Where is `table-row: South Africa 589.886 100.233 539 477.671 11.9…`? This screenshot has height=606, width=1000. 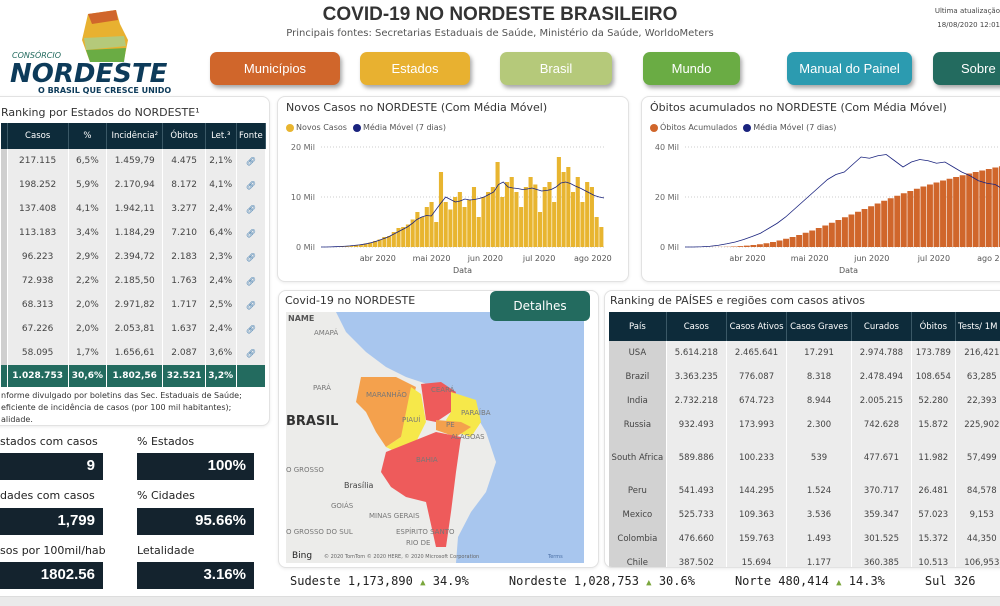 table-row: South Africa 589.886 100.233 539 477.671 11.9… is located at coordinates (804, 458).